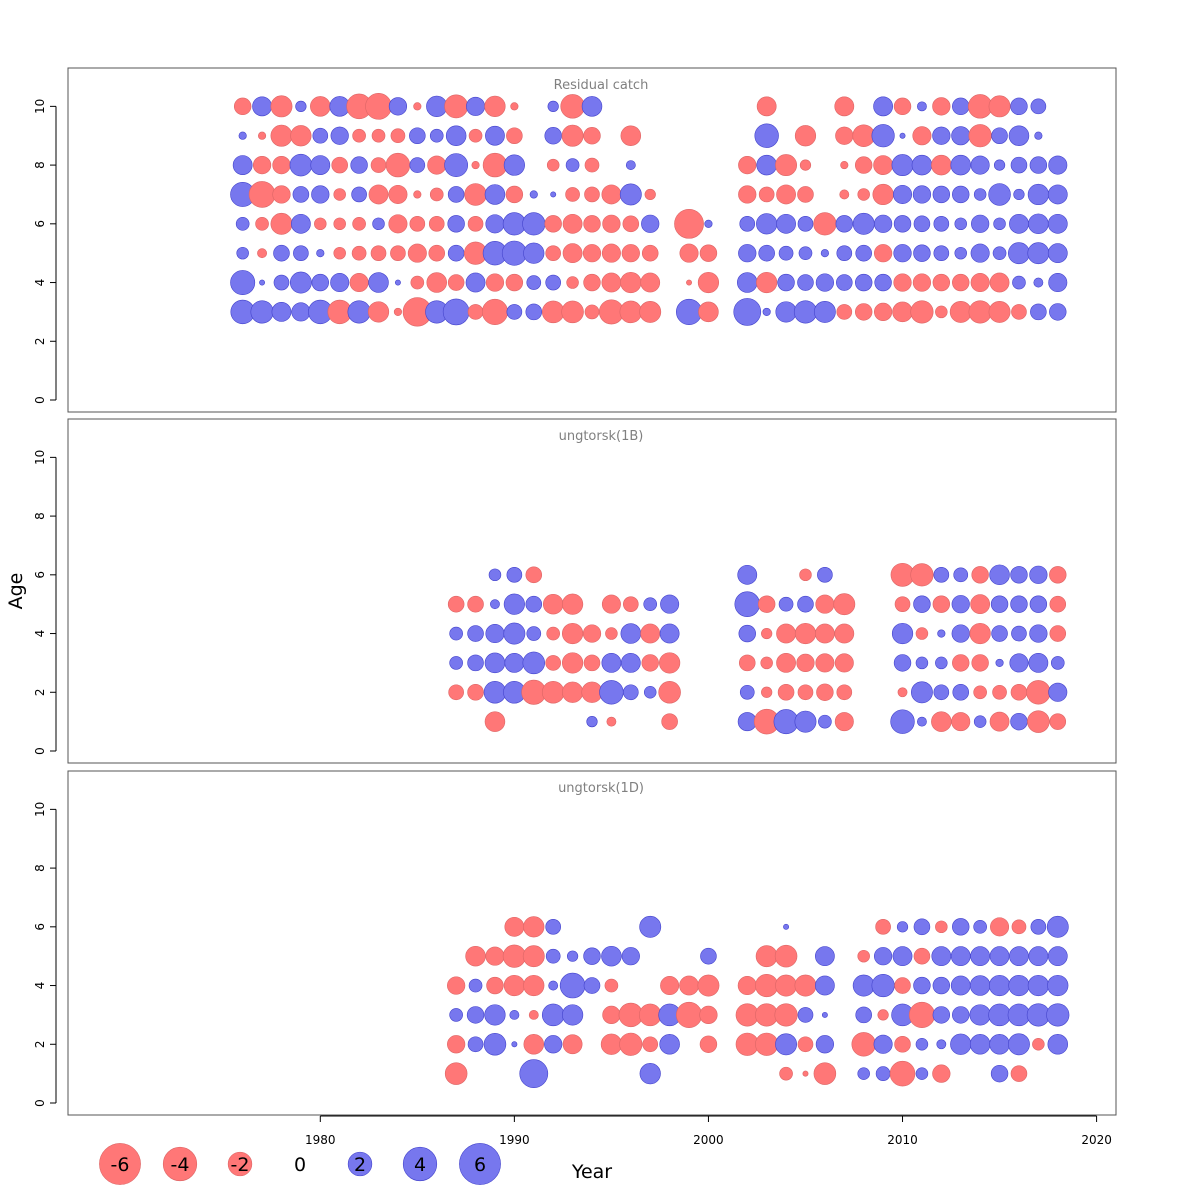 This screenshot has height=1200, width=1200. I want to click on bubble-age-5-1993, so click(573, 604).